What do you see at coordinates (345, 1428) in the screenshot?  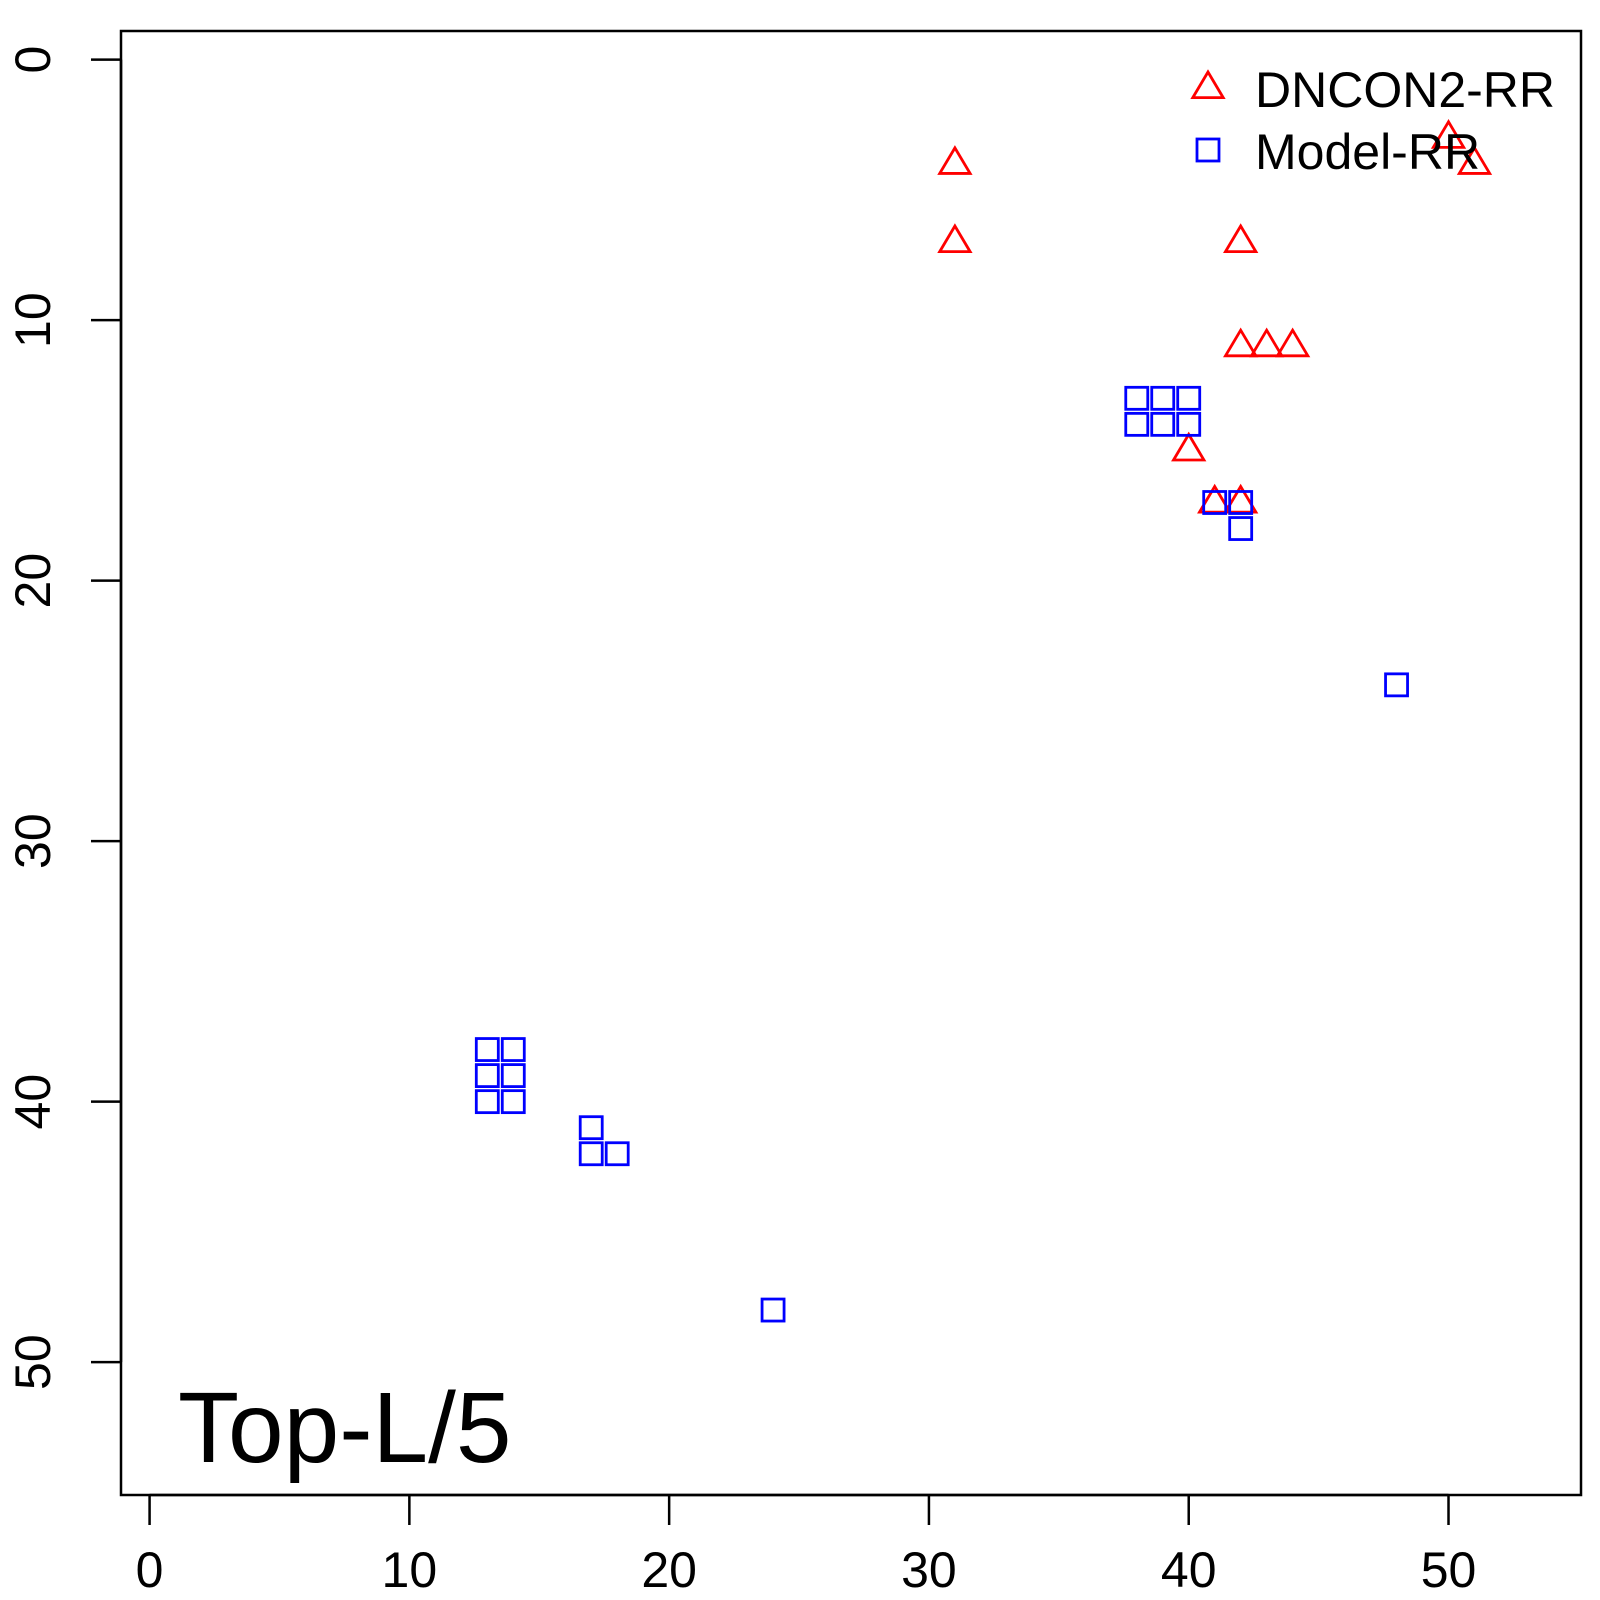 I see `panel-annotation: Top-L/5` at bounding box center [345, 1428].